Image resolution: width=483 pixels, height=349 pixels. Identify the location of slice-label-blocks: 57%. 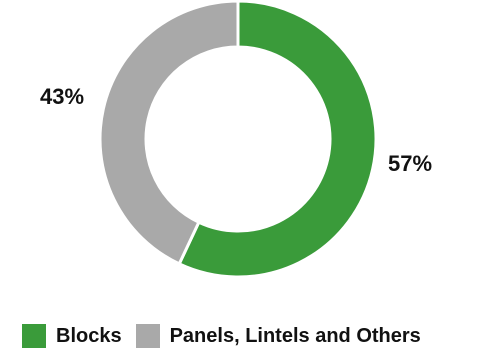
(410, 163).